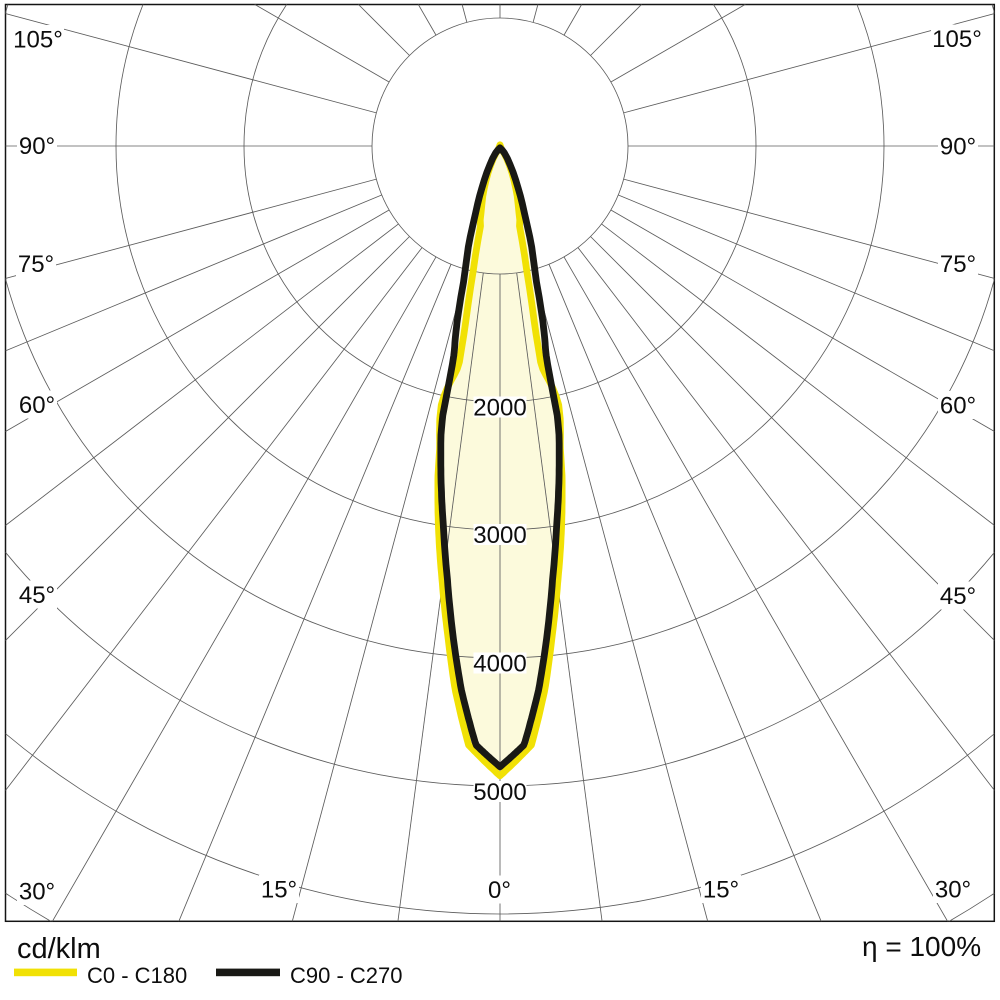 The height and width of the screenshot is (1000, 1000). Describe the element at coordinates (921, 946) in the screenshot. I see `svg-text: η = 100%` at that location.